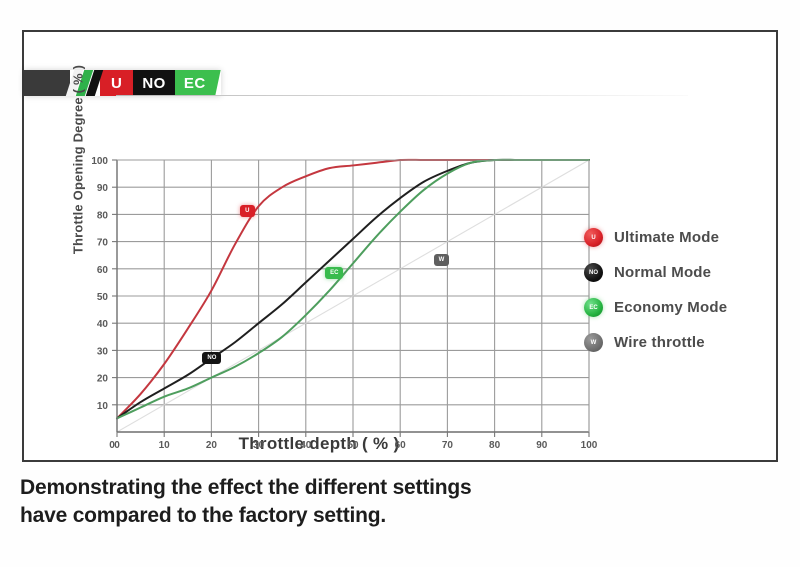 This screenshot has height=567, width=800. I want to click on legend-item-label: Economy Mode, so click(671, 307).